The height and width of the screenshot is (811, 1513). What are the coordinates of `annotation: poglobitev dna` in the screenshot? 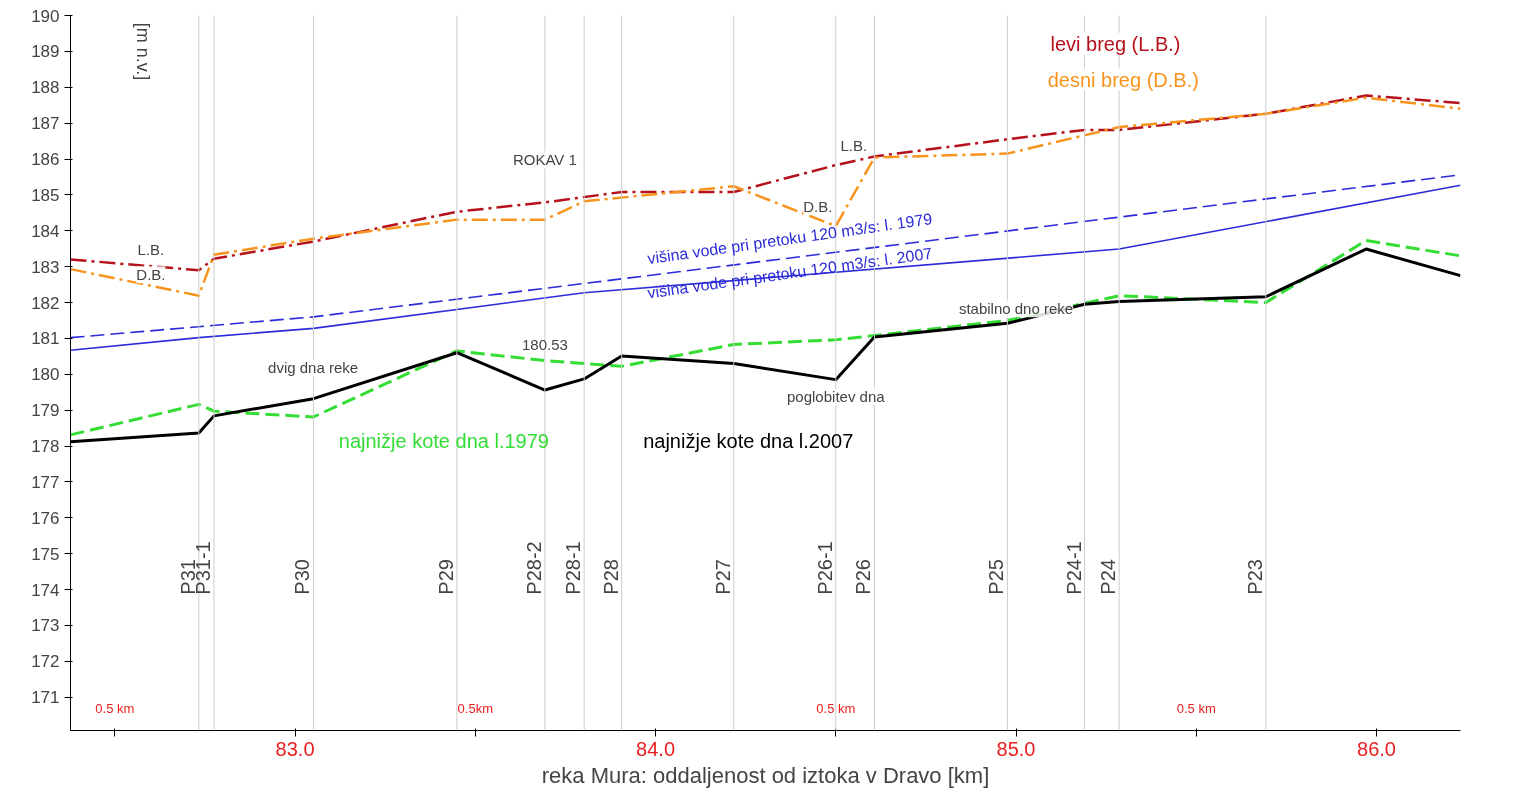 It's located at (836, 397).